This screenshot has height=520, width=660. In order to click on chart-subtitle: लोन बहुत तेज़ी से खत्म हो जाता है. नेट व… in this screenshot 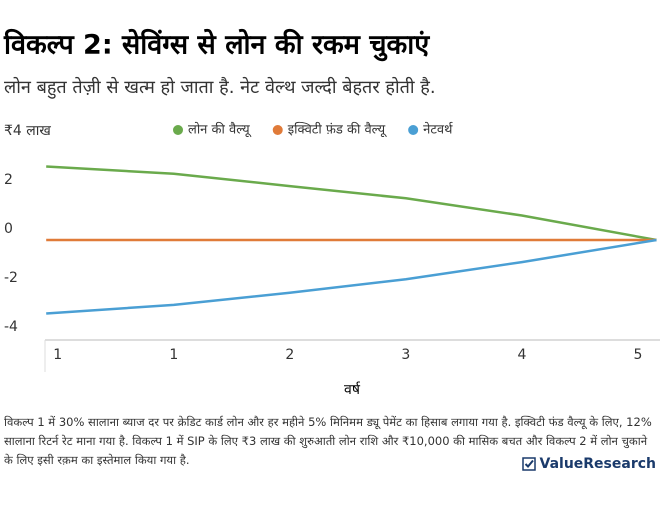, I will do `click(220, 87)`.